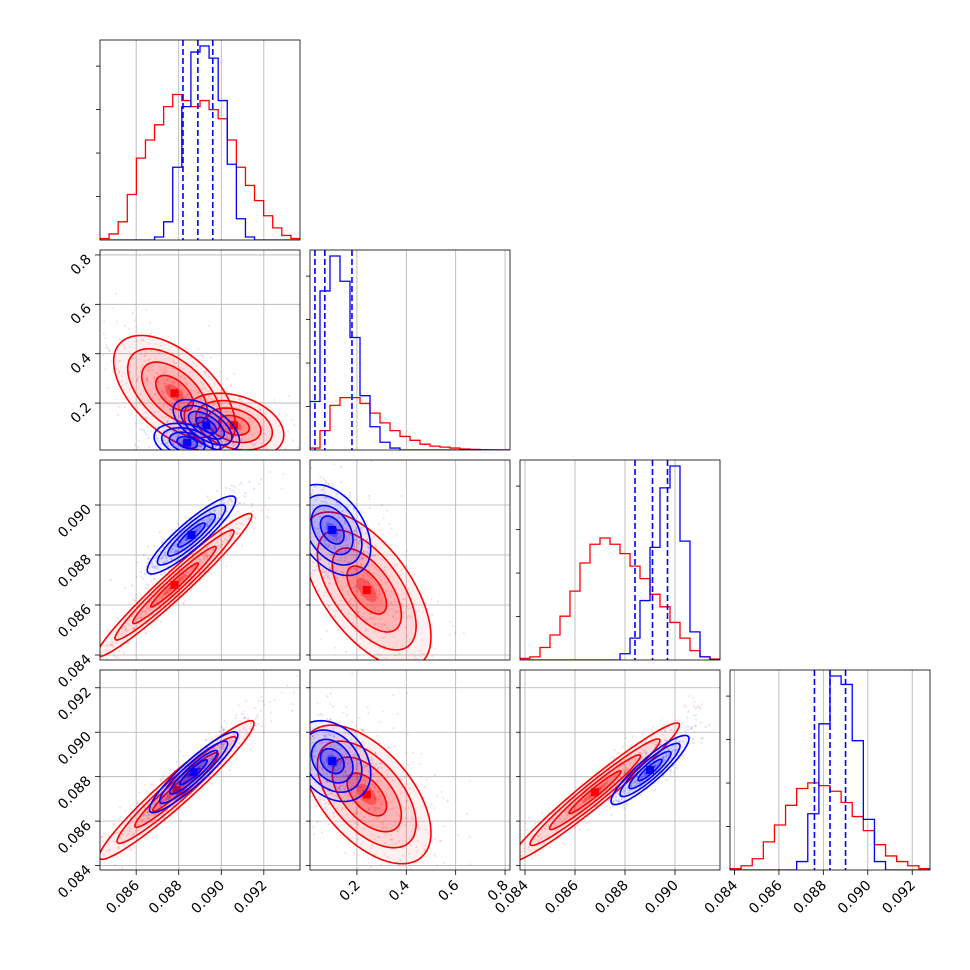 This screenshot has width=970, height=970. What do you see at coordinates (75, 882) in the screenshot?
I see `y-tick-label: 0.084` at bounding box center [75, 882].